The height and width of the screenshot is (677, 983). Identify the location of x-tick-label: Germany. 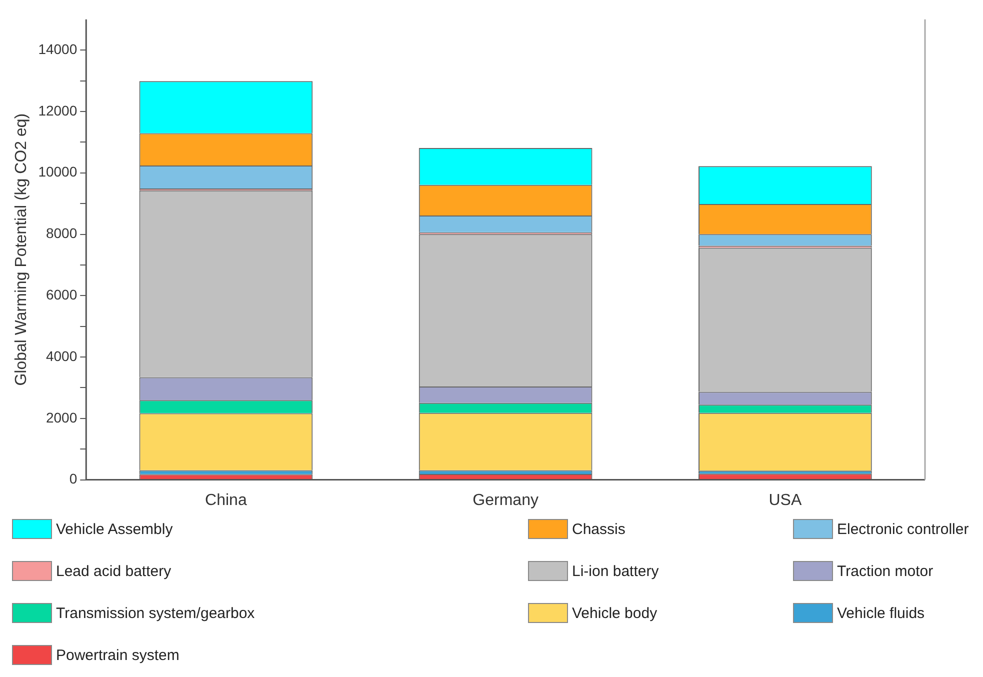
(505, 500).